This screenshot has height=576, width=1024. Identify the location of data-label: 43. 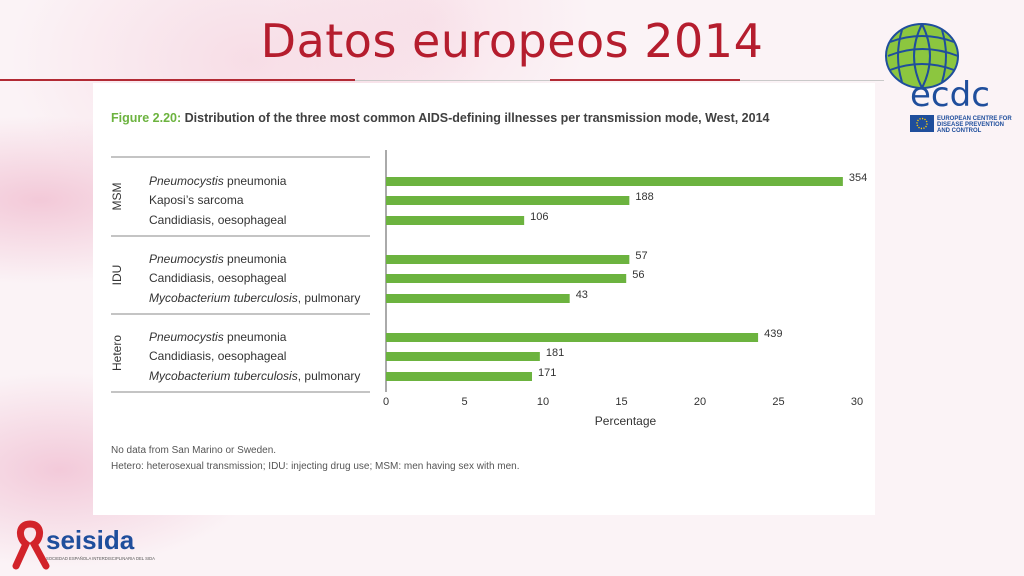
(582, 295).